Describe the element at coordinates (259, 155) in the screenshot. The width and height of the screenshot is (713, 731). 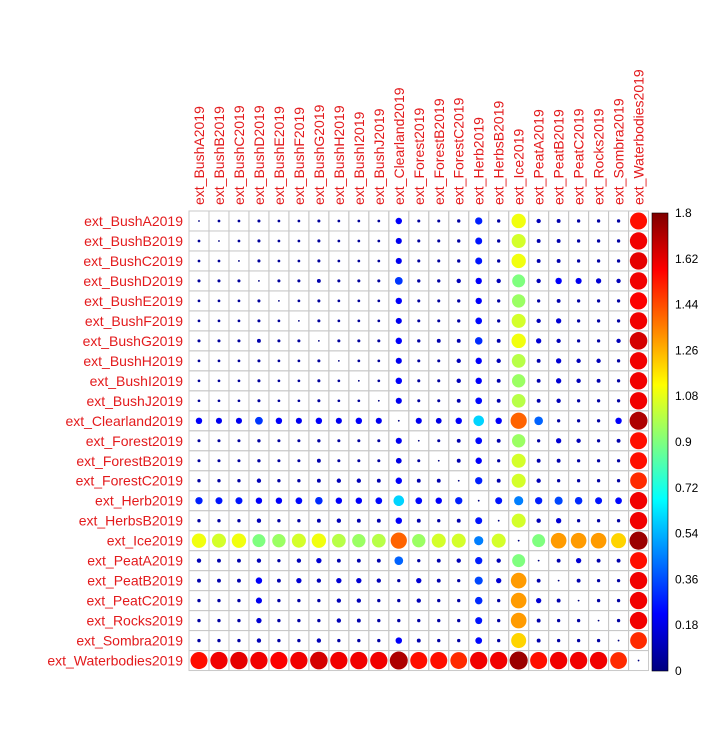
I see `column-label: ext_BushD2019` at that location.